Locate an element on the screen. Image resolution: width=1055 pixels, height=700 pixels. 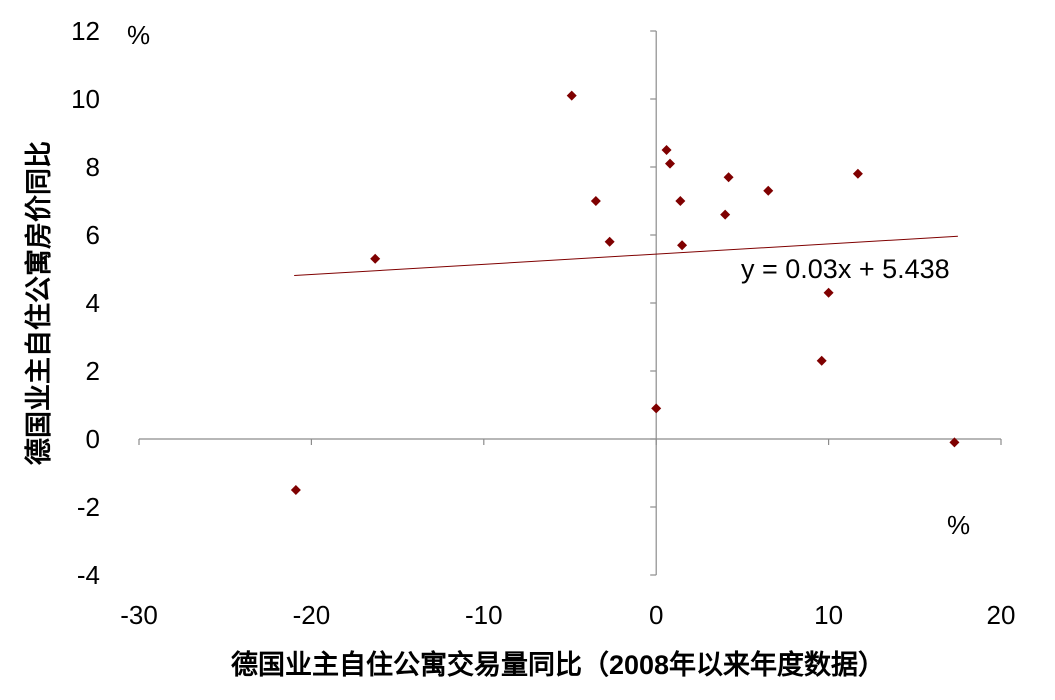
y-tick-label: 0 is located at coordinates (93, 439).